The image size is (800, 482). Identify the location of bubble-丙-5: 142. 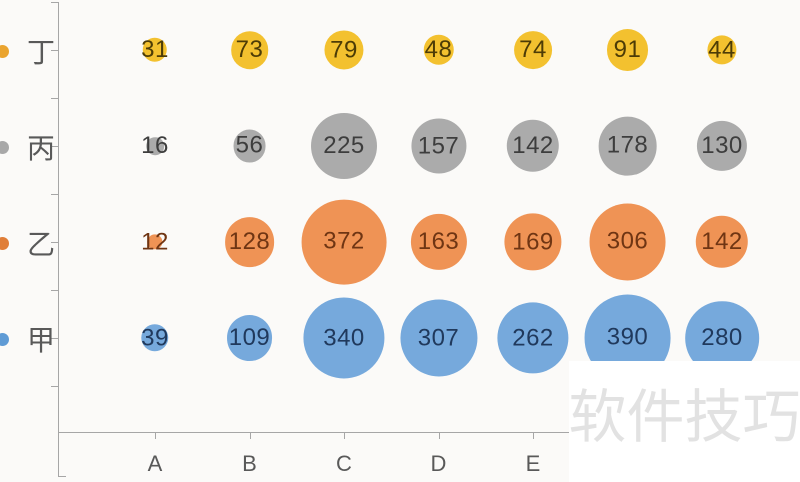
(533, 146).